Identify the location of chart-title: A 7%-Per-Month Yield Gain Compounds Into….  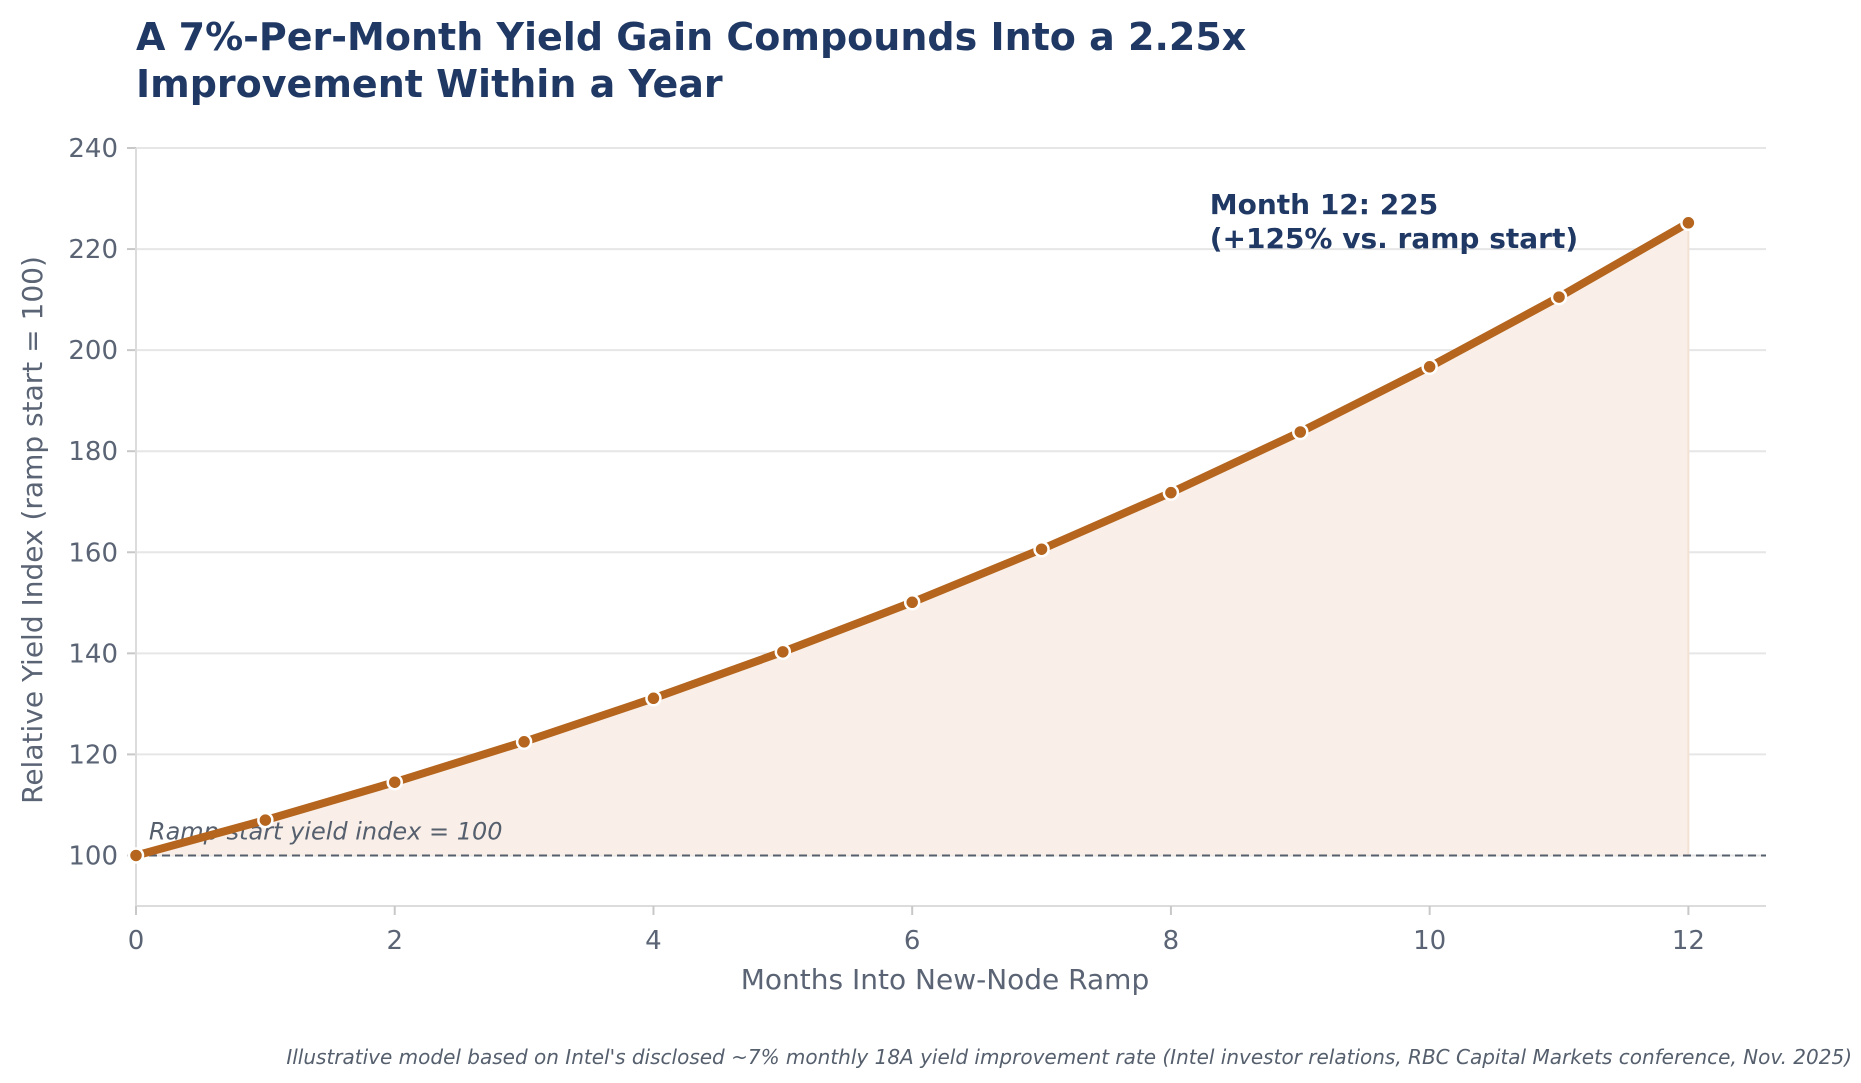
(691, 61).